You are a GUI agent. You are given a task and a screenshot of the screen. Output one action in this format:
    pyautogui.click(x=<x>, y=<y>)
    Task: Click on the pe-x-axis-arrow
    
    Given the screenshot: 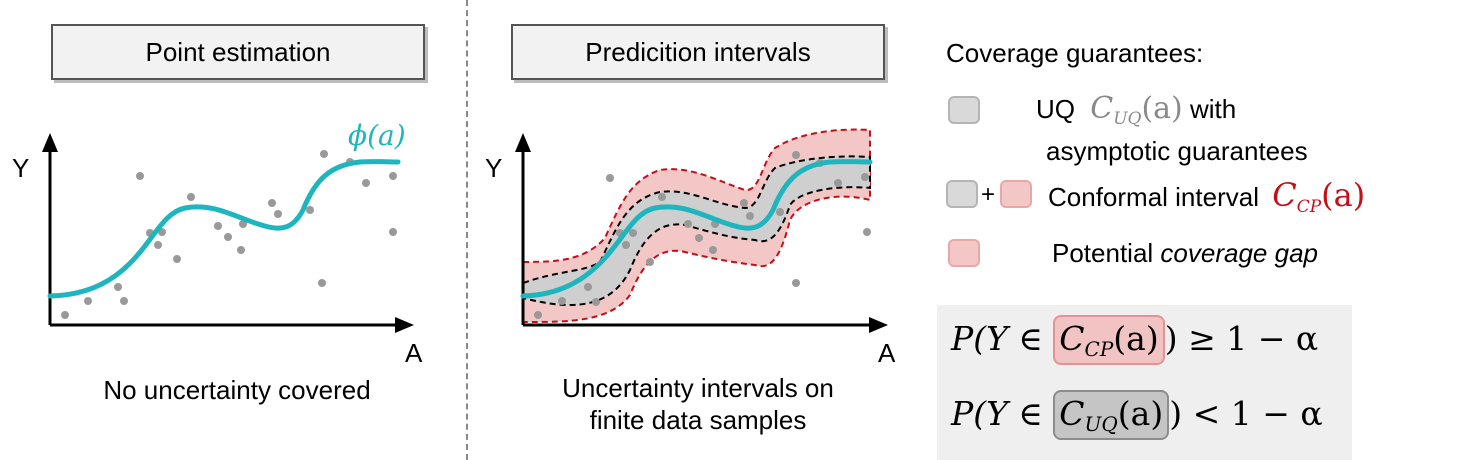 What is the action you would take?
    pyautogui.click(x=404, y=325)
    